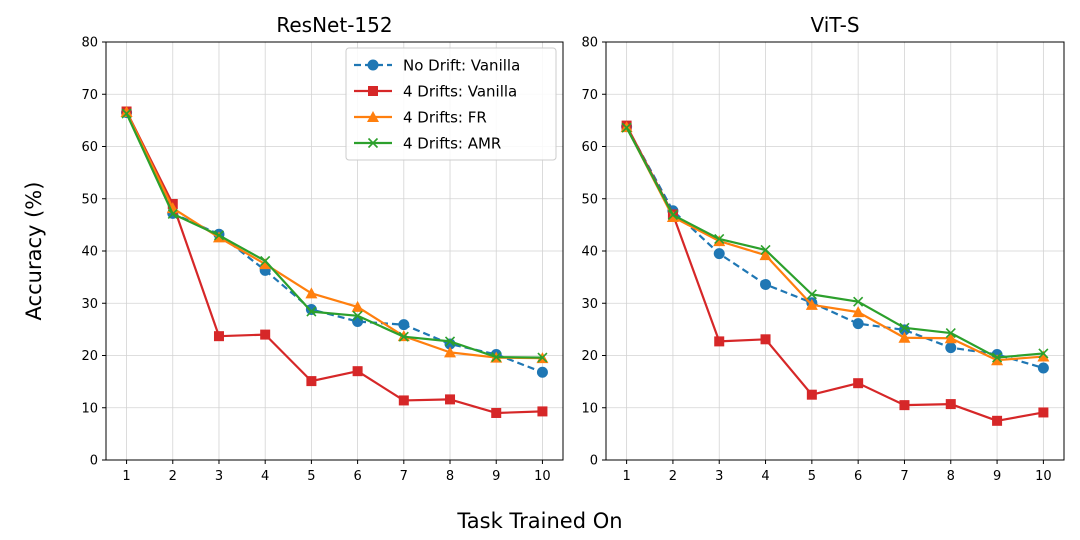 This screenshot has width=1080, height=540. Describe the element at coordinates (589, 408) in the screenshot. I see `y-tick-label: 10` at that location.